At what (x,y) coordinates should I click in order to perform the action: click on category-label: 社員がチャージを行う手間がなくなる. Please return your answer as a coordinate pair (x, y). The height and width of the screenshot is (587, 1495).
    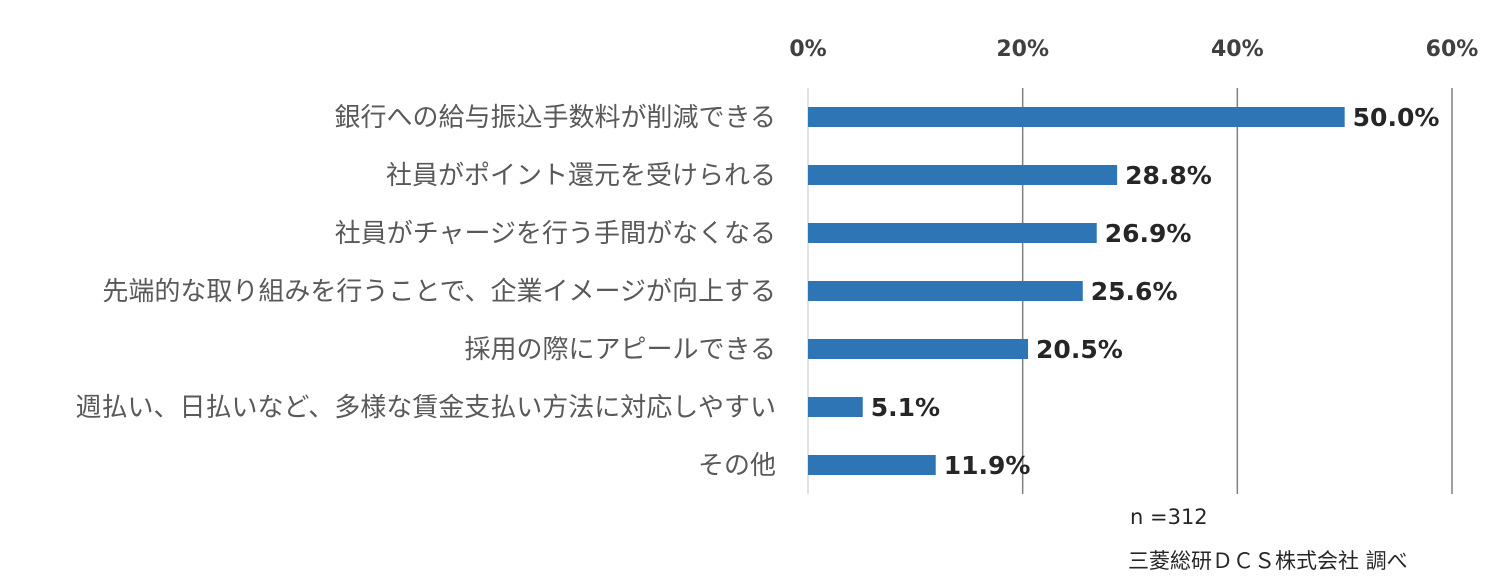
    Looking at the image, I should click on (555, 234).